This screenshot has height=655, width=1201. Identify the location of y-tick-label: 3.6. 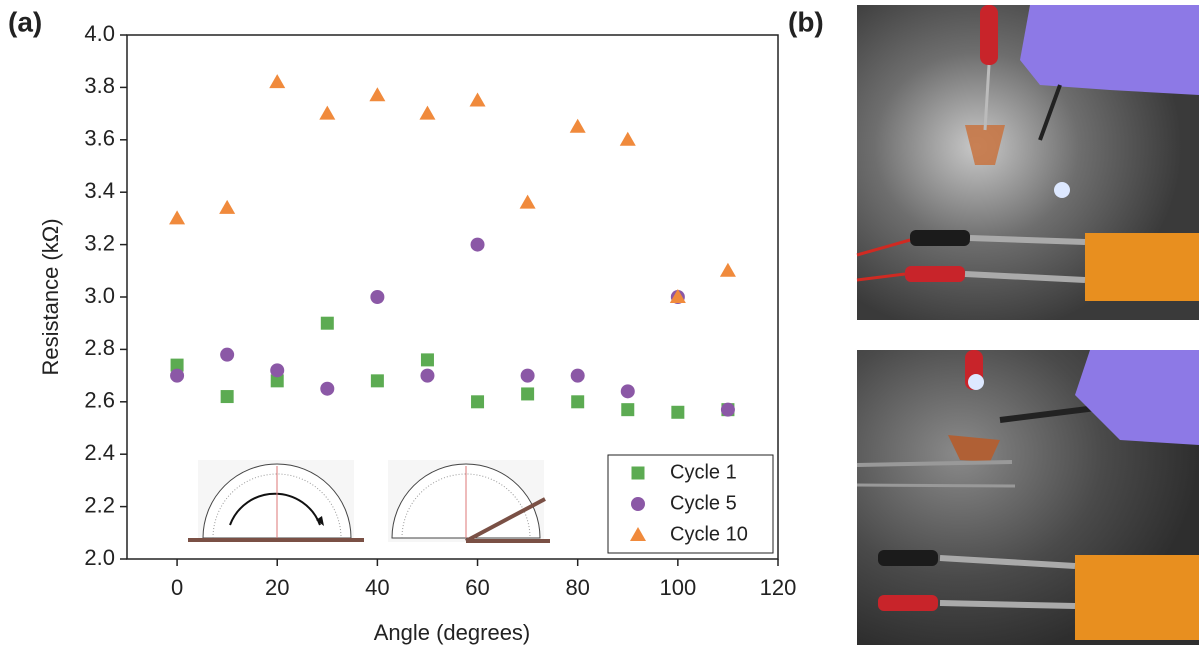
(99, 138).